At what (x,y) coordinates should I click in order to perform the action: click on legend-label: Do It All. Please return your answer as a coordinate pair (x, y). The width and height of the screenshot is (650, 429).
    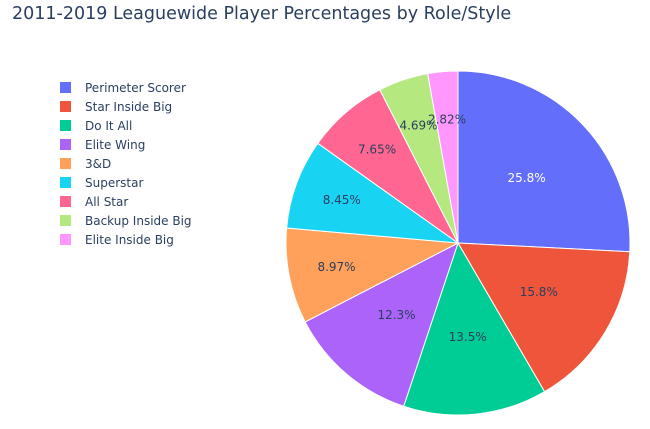
    Looking at the image, I should click on (109, 125).